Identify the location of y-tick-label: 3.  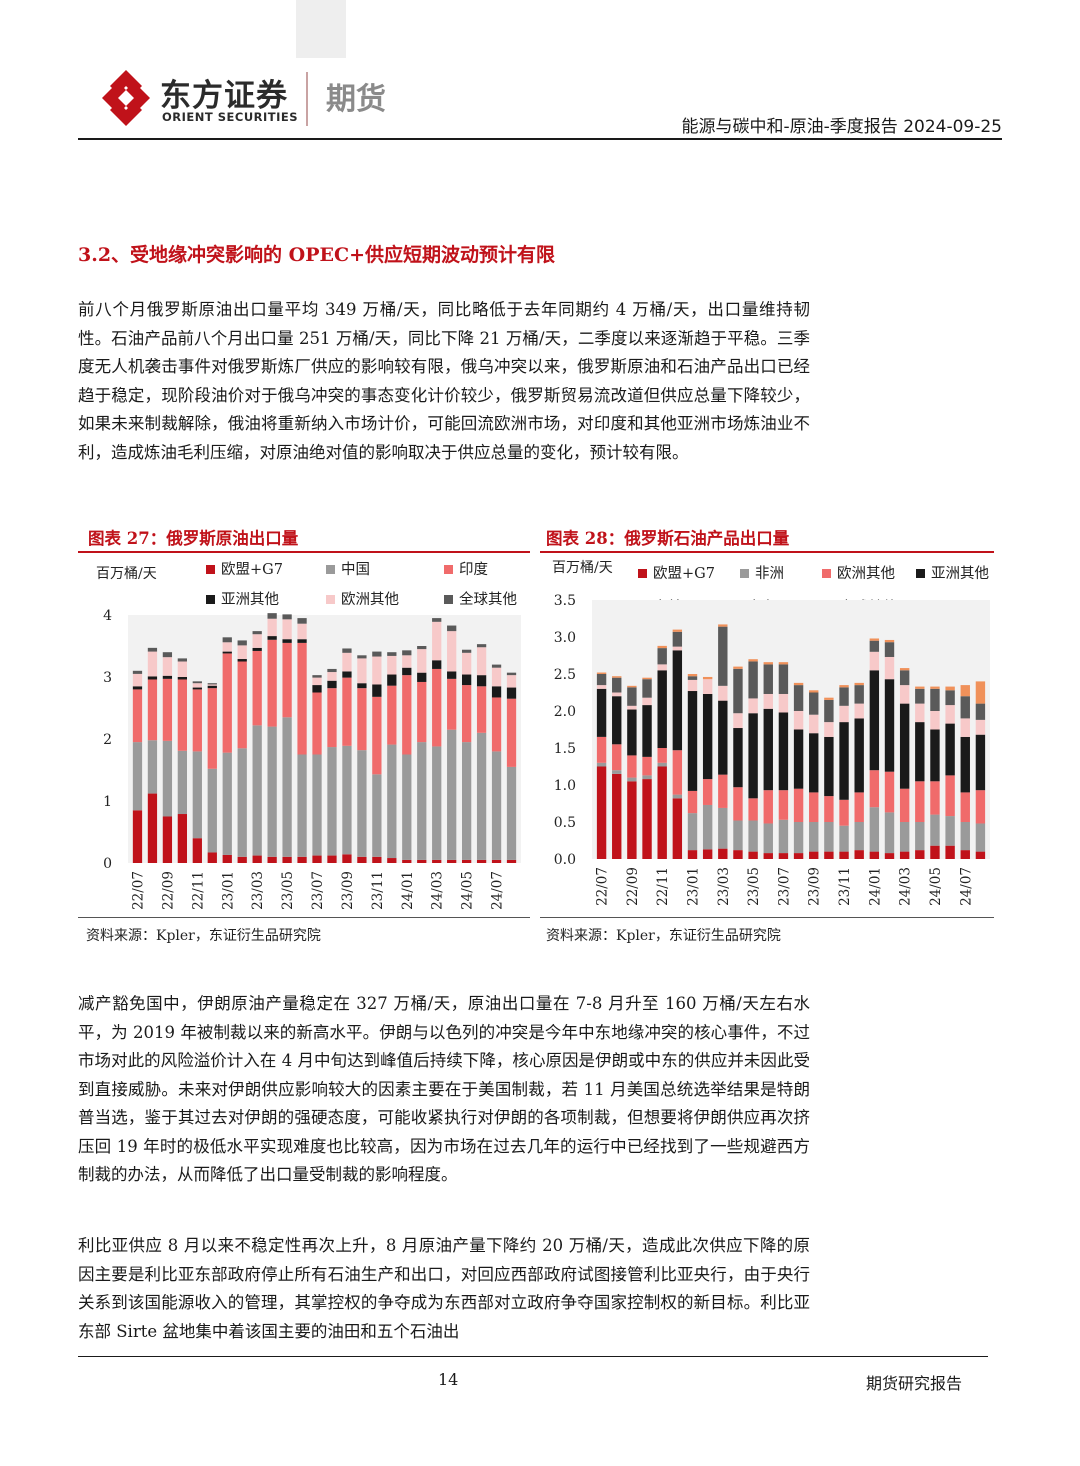
(107, 678).